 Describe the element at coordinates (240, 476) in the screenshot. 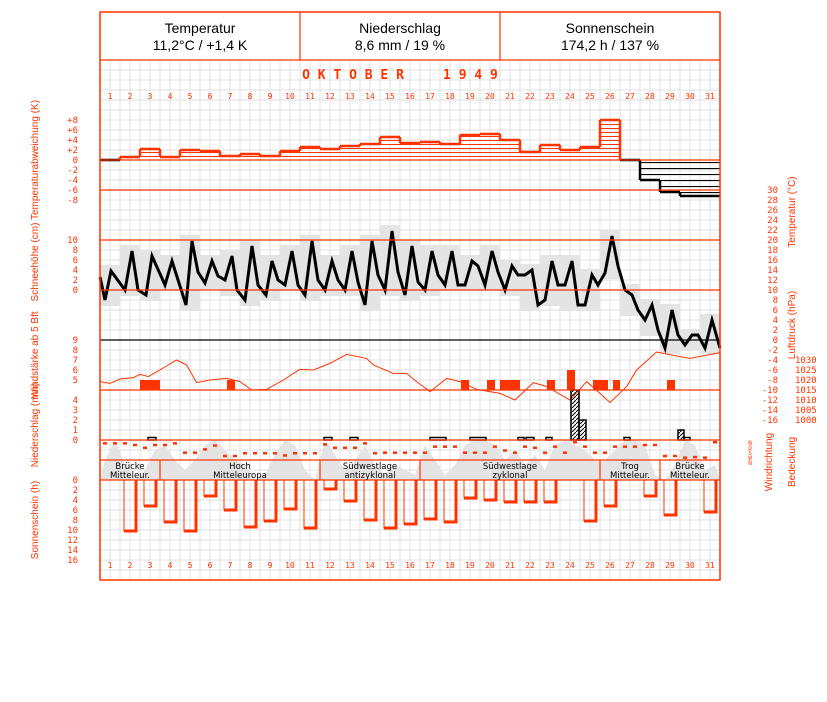

I see `regime-label: Mitteleuropa` at that location.